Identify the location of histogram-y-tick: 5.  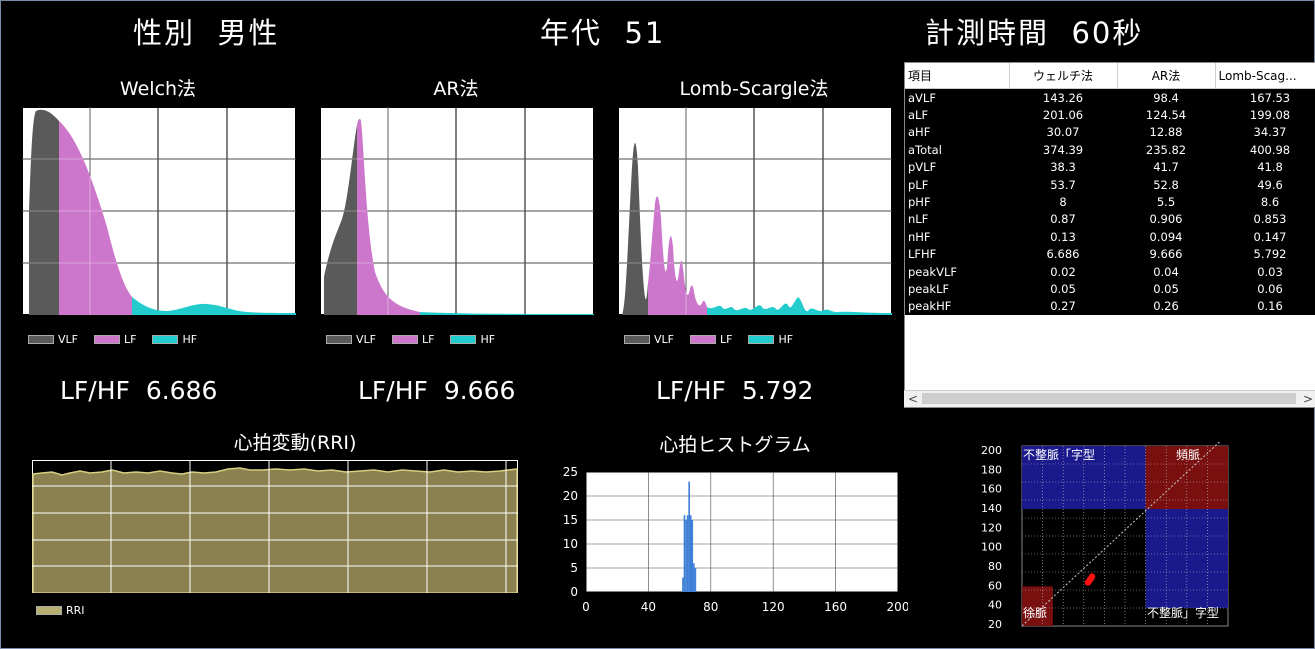
(574, 568).